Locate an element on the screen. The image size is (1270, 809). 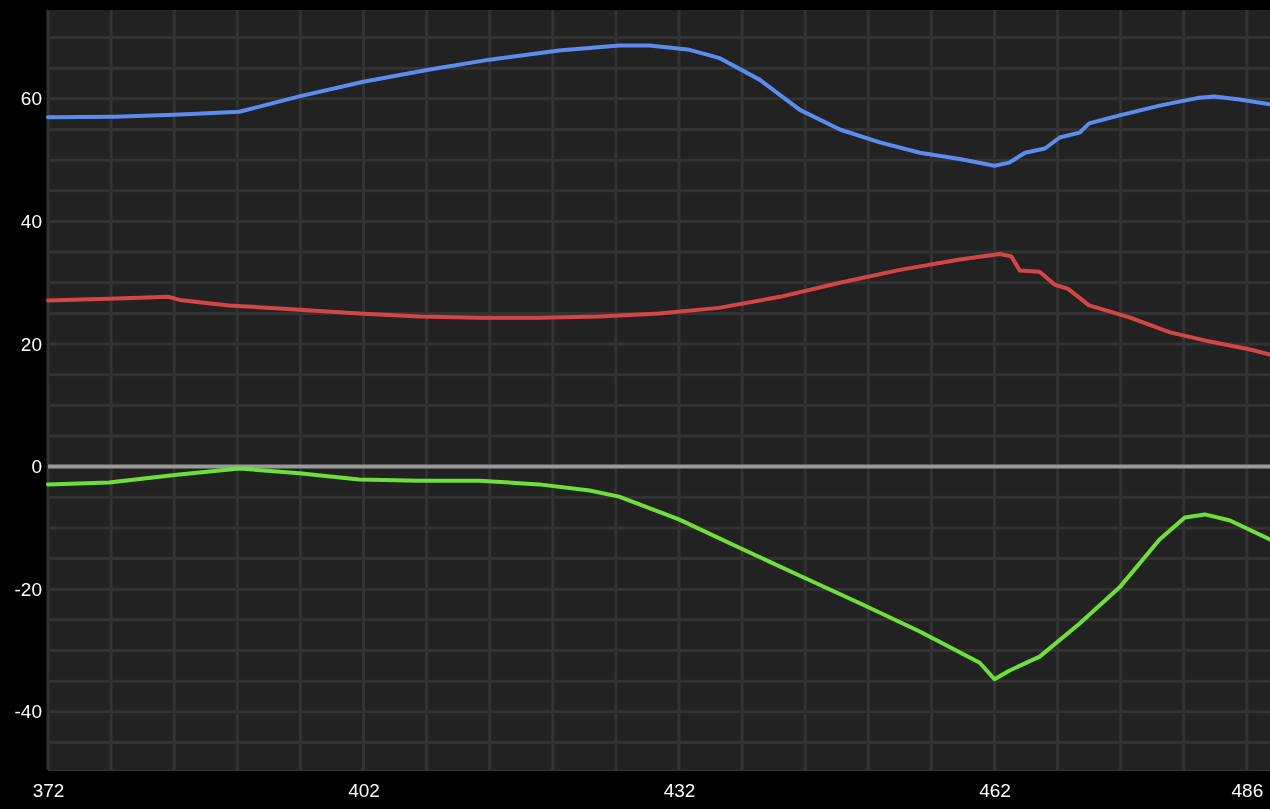
y-tick-label: -20 is located at coordinates (28, 589).